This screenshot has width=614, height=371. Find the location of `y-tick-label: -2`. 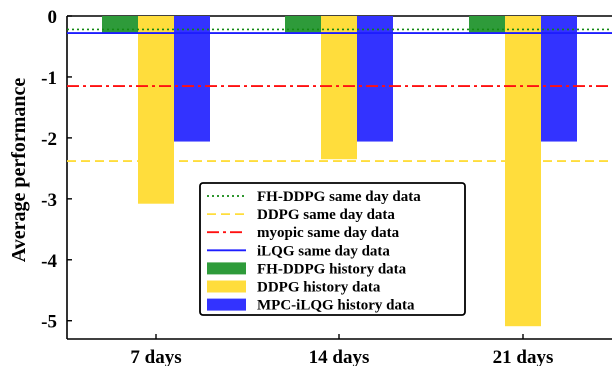

y-tick-label: -2 is located at coordinates (49, 139).